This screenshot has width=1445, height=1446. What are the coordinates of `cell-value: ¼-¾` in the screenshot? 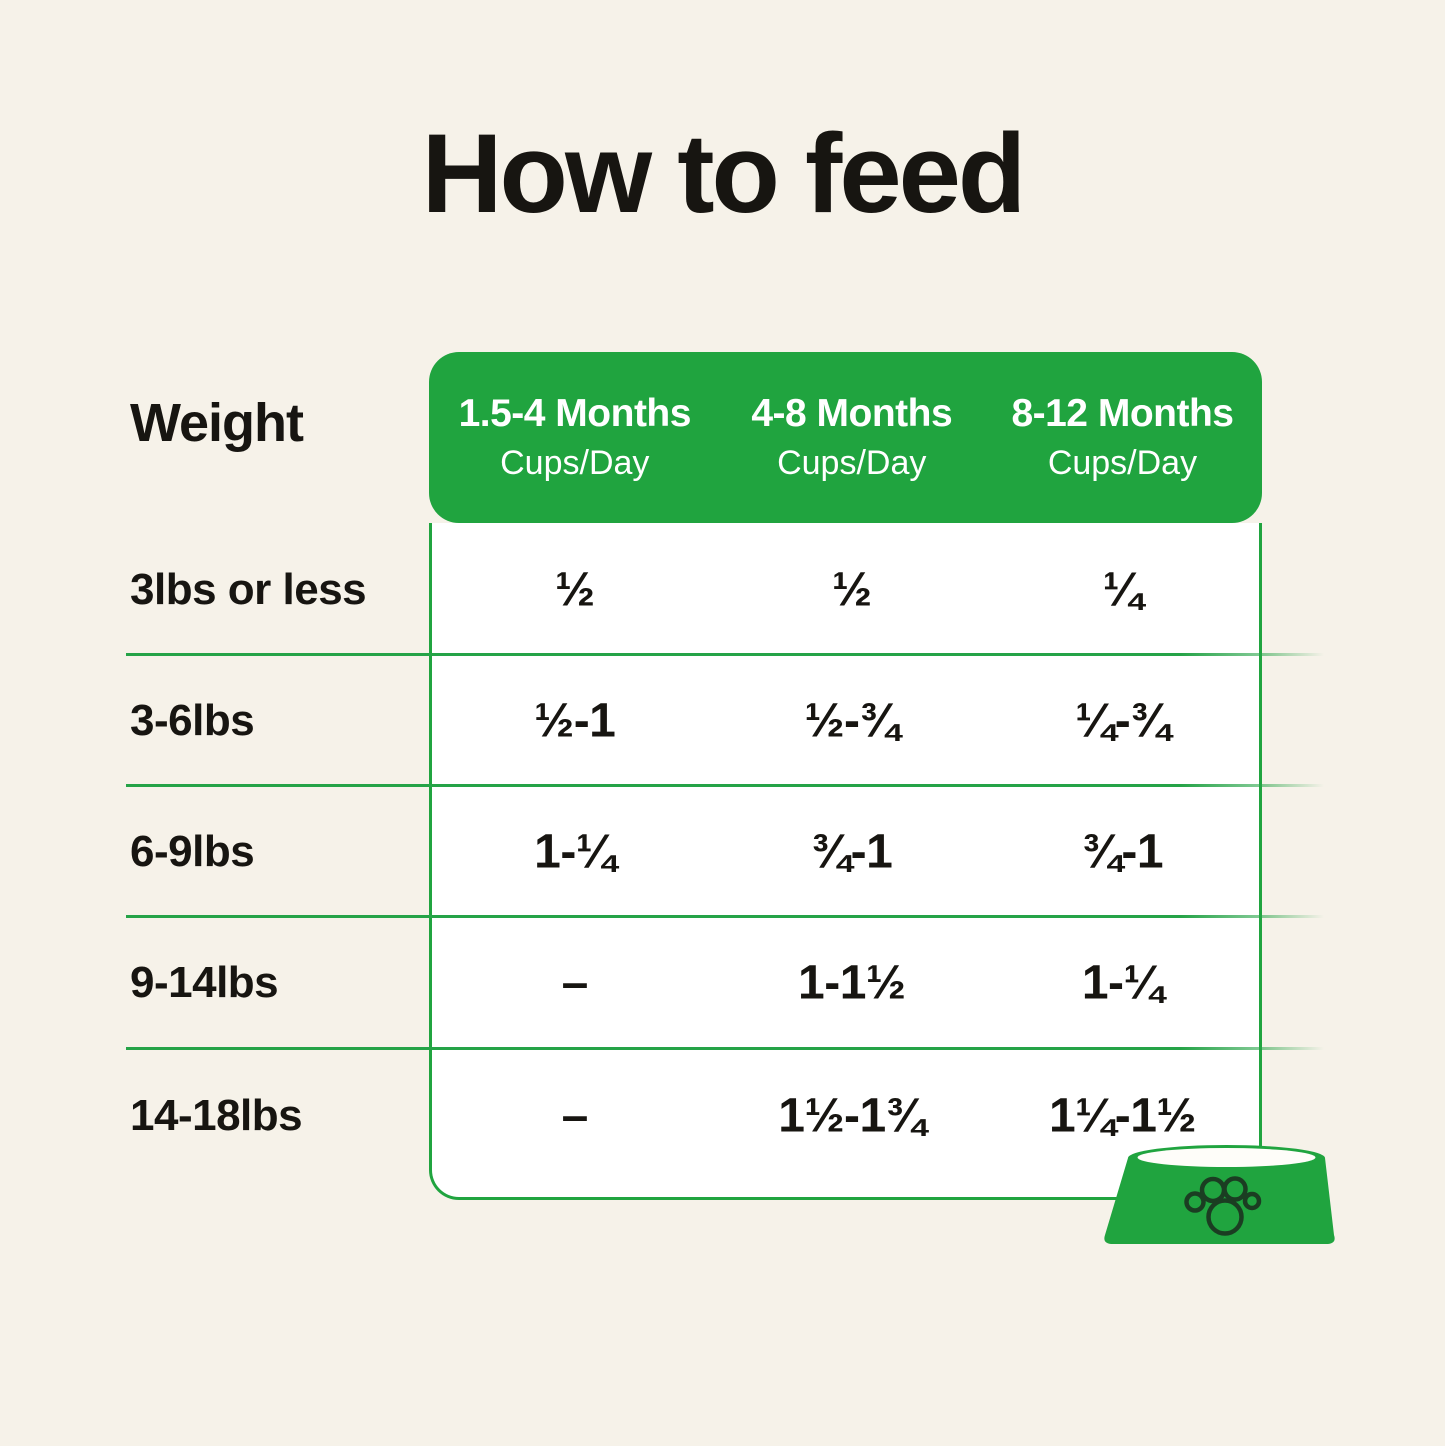 It's located at (1122, 721).